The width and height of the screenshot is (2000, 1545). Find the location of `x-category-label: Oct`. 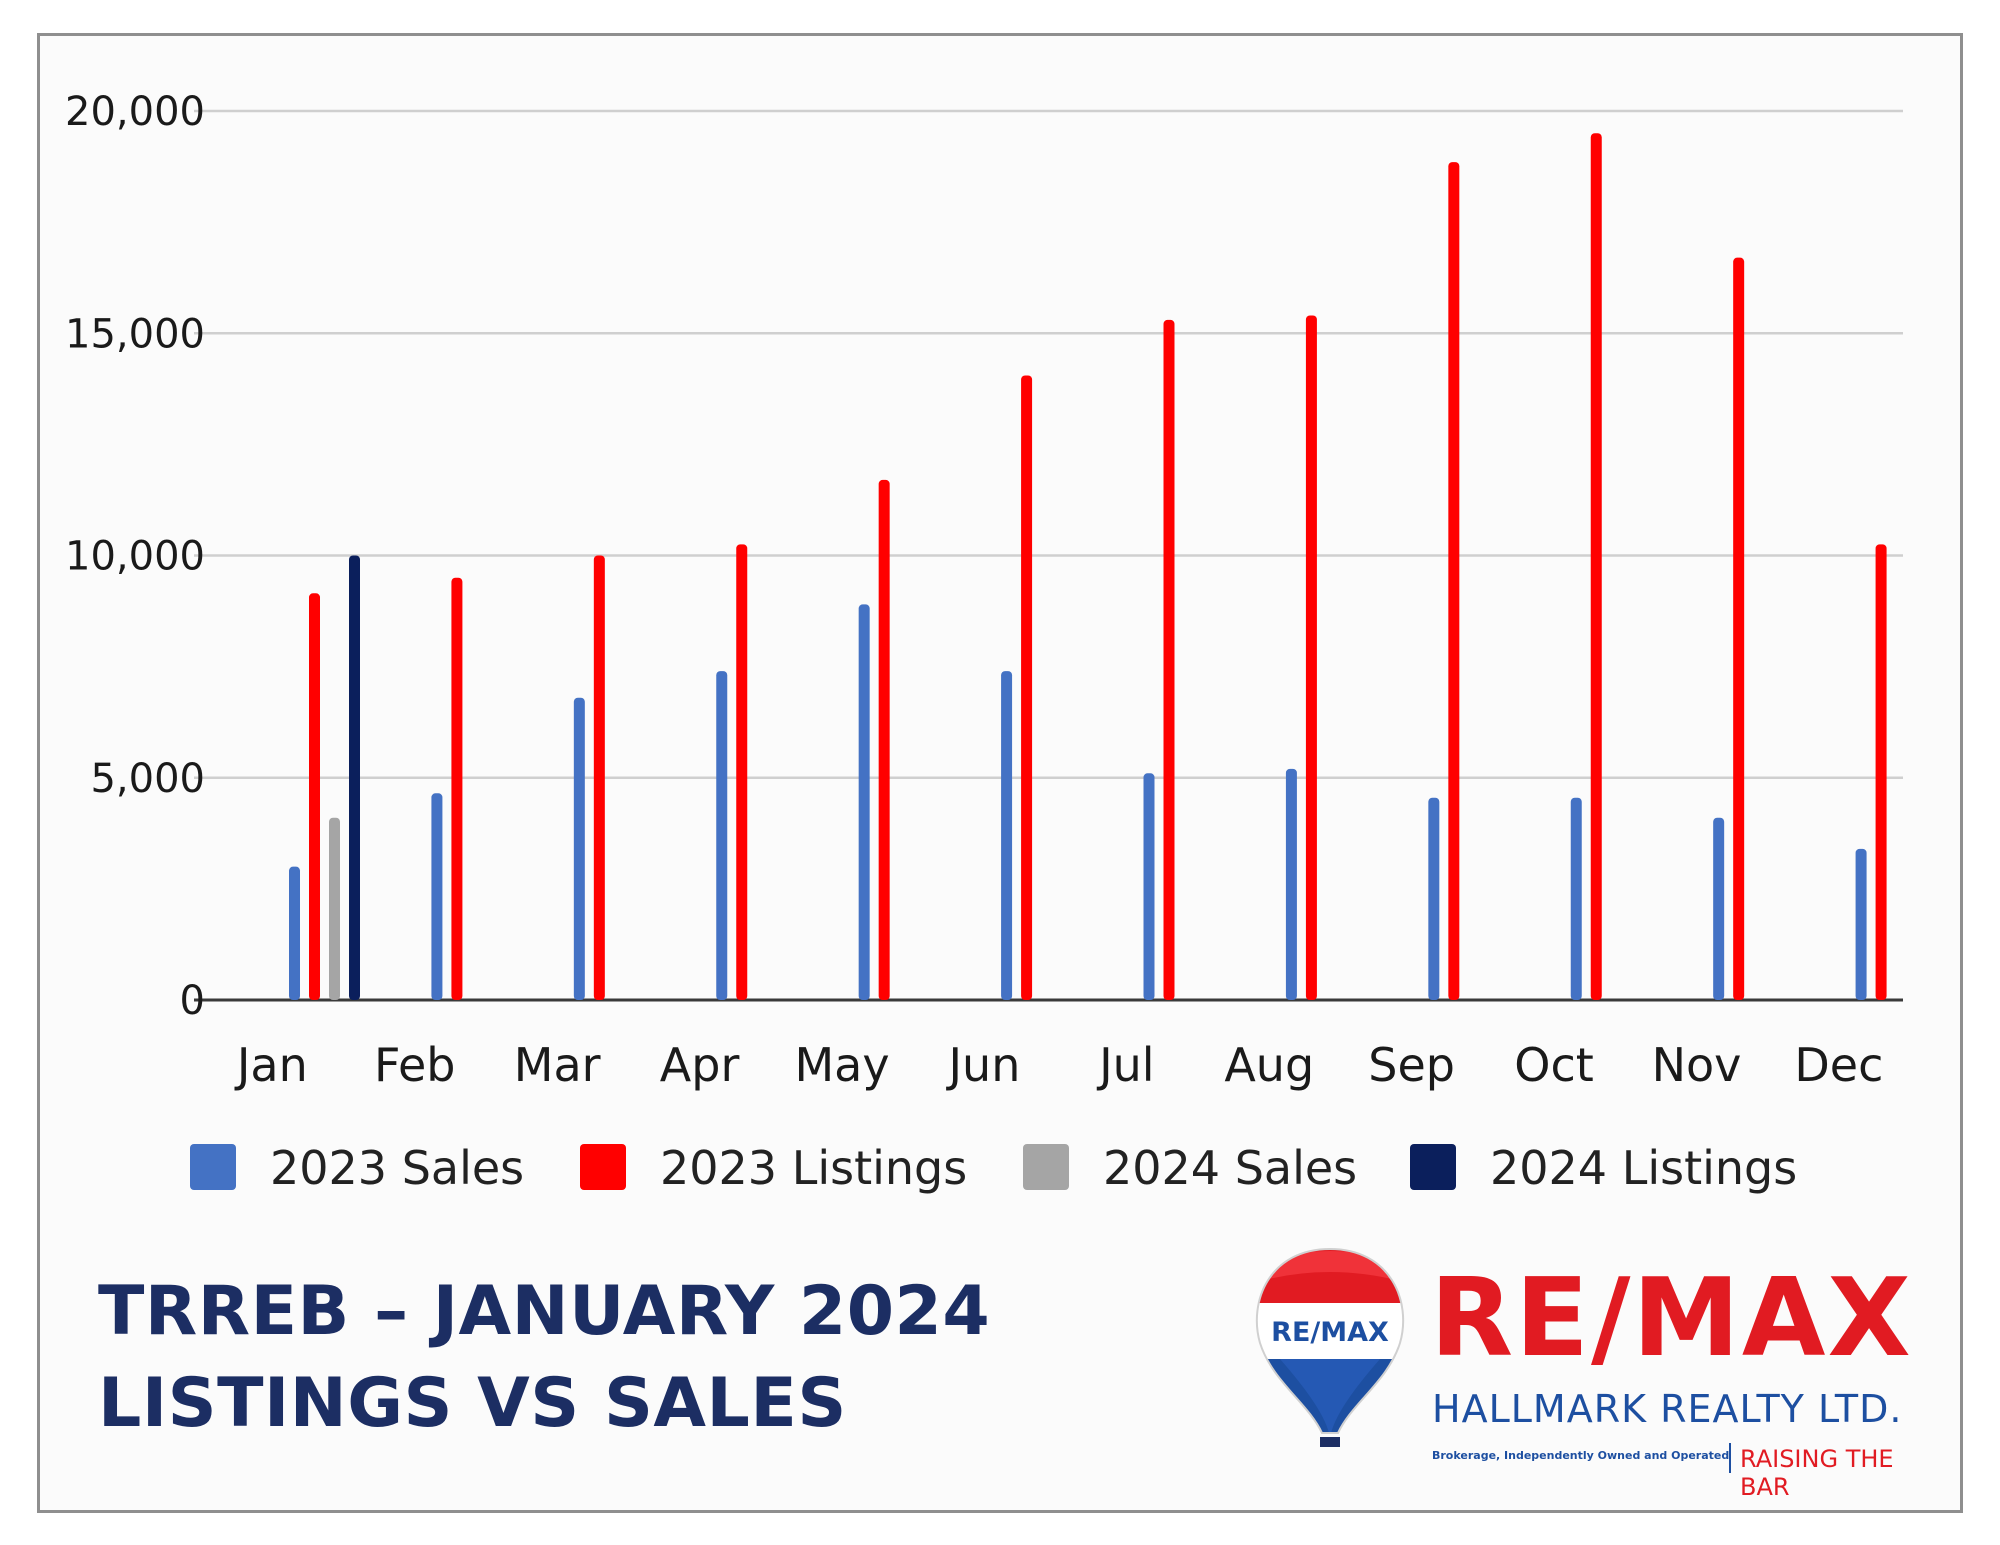

x-category-label: Oct is located at coordinates (1554, 1065).